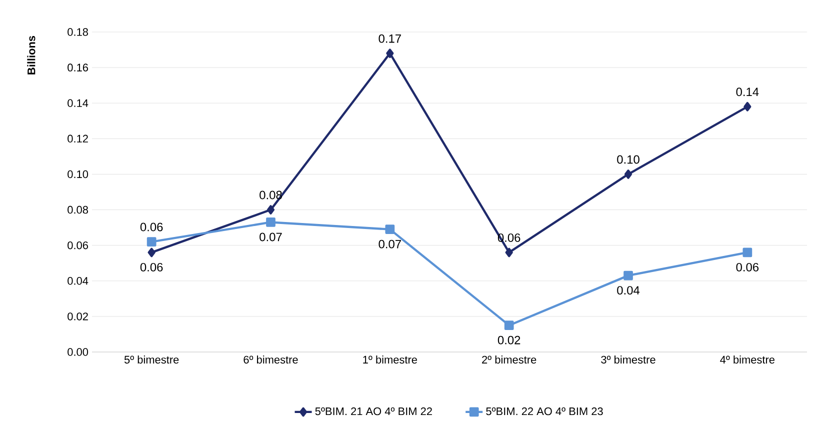 Image resolution: width=819 pixels, height=445 pixels. I want to click on y-tick-label: 0.12, so click(78, 138).